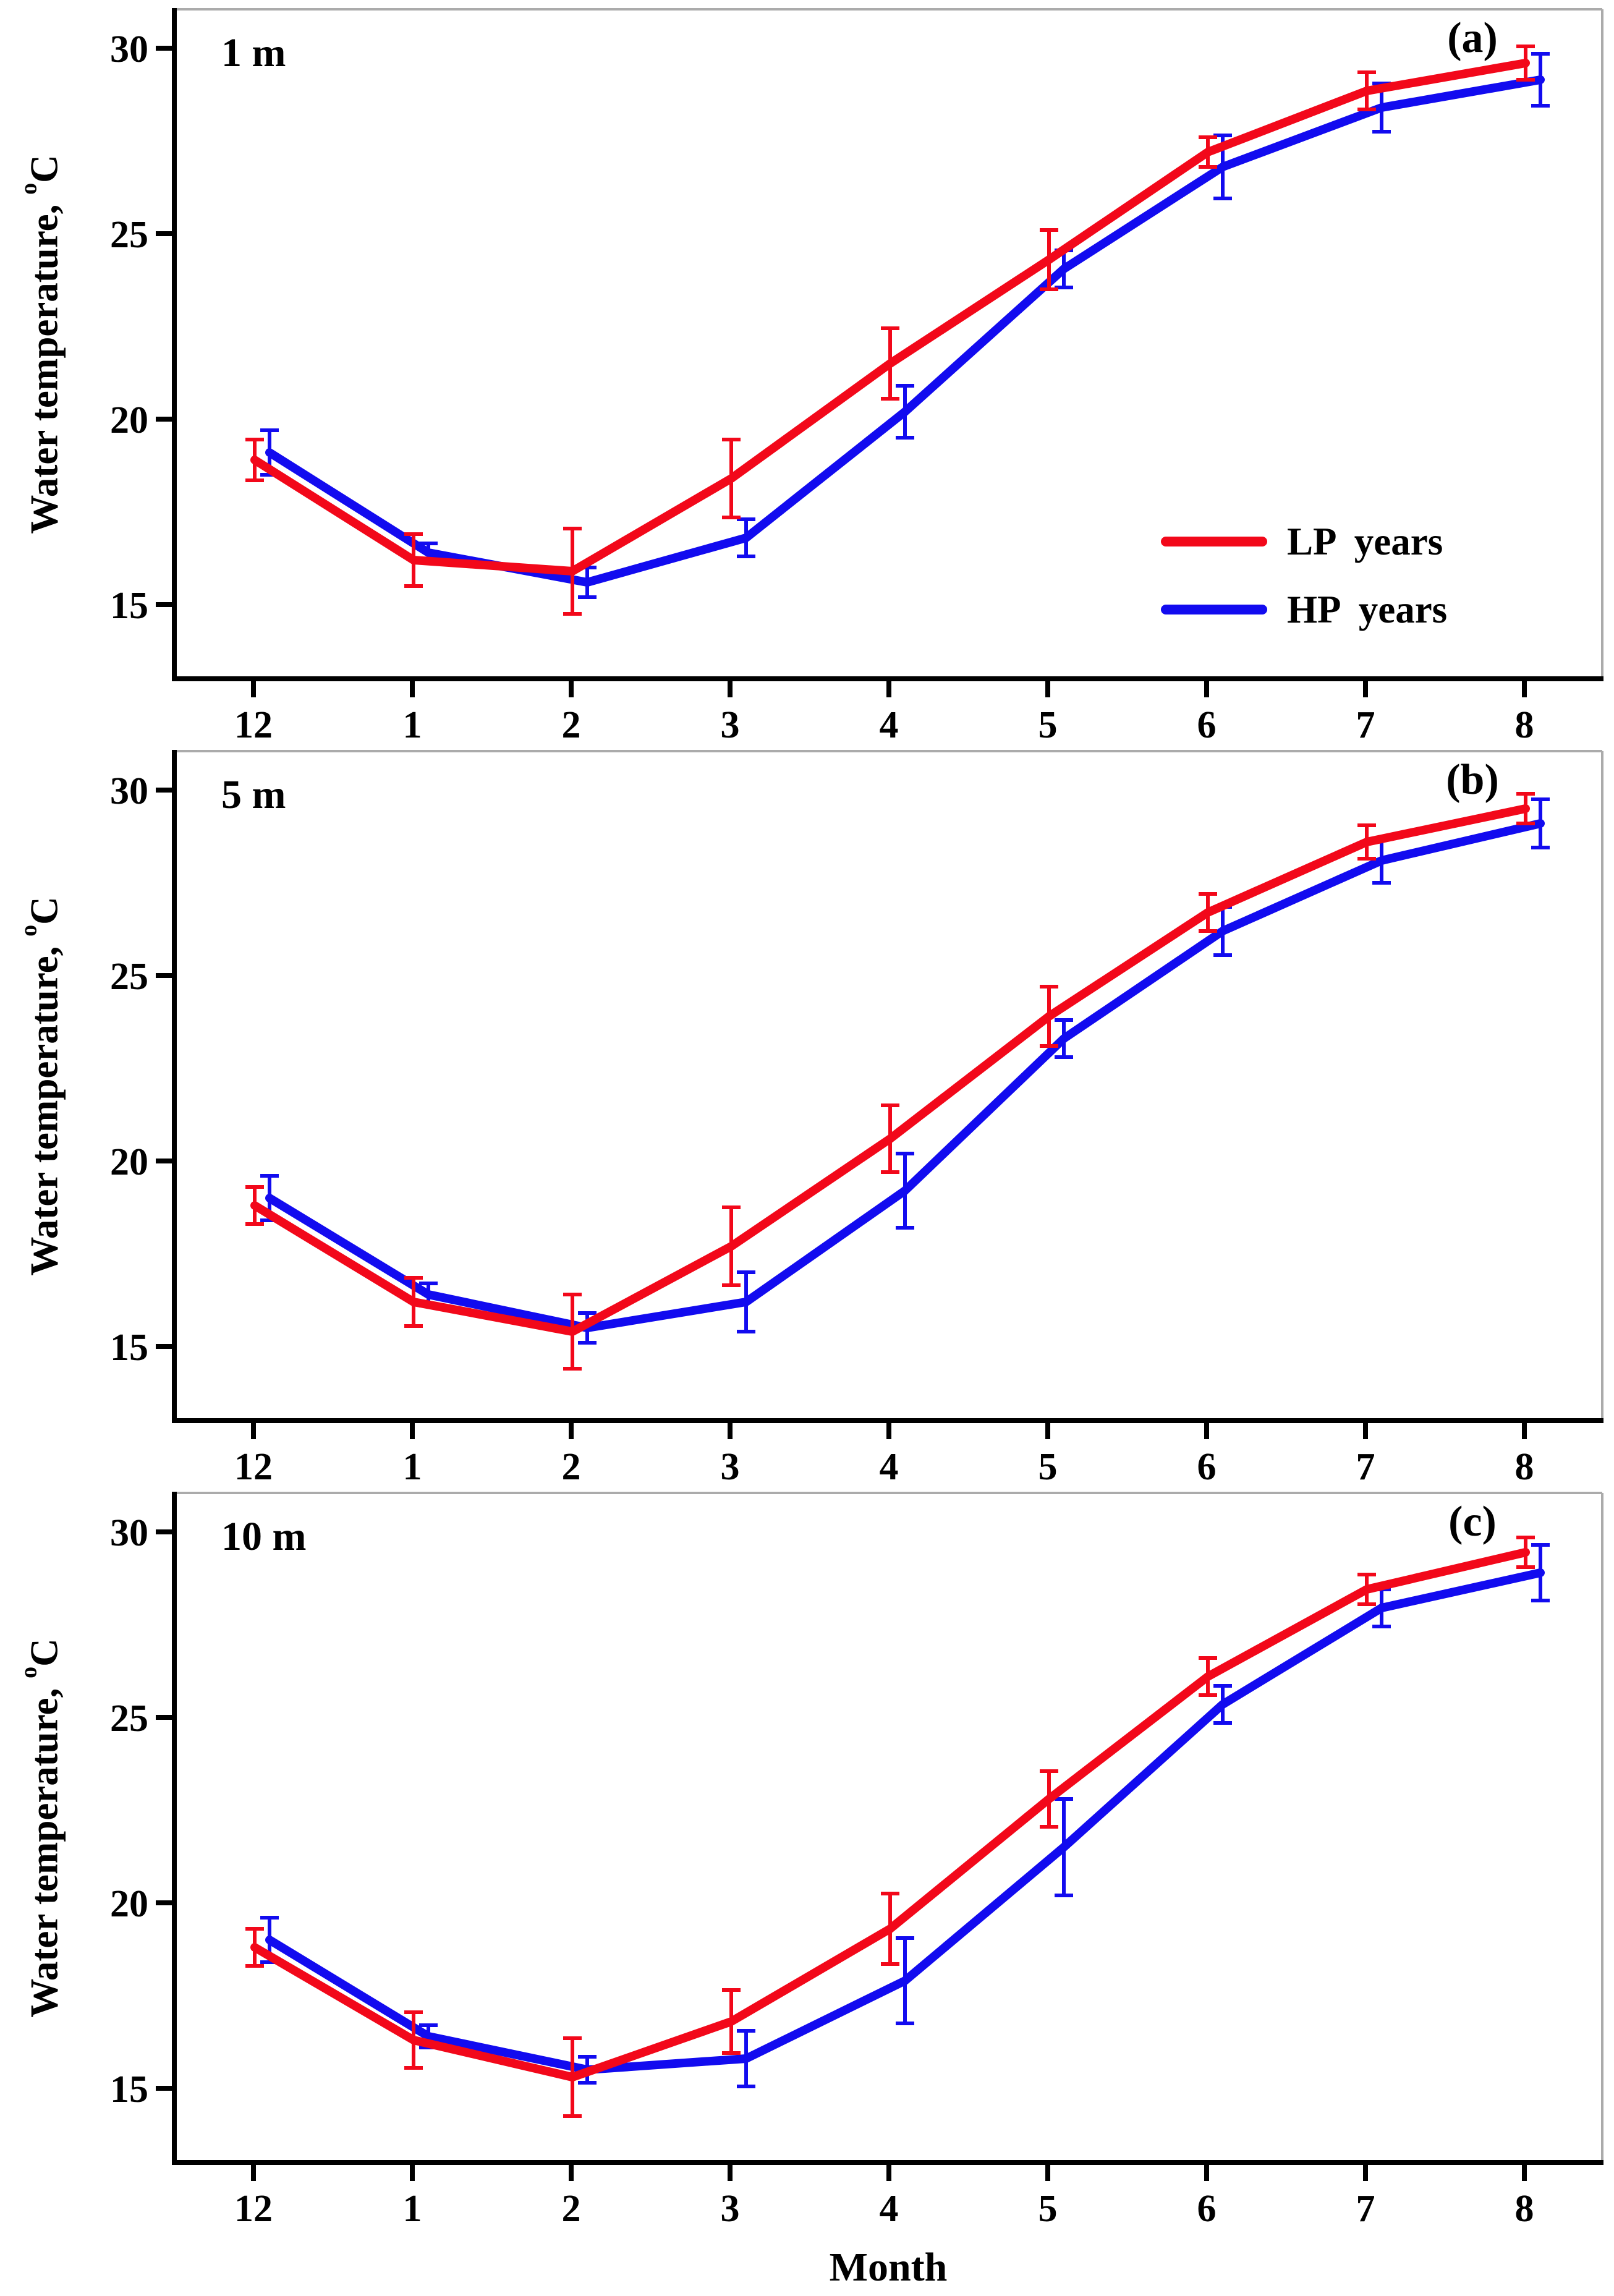  Describe the element at coordinates (1214, 541) in the screenshot. I see `lp-line-swatch` at that location.